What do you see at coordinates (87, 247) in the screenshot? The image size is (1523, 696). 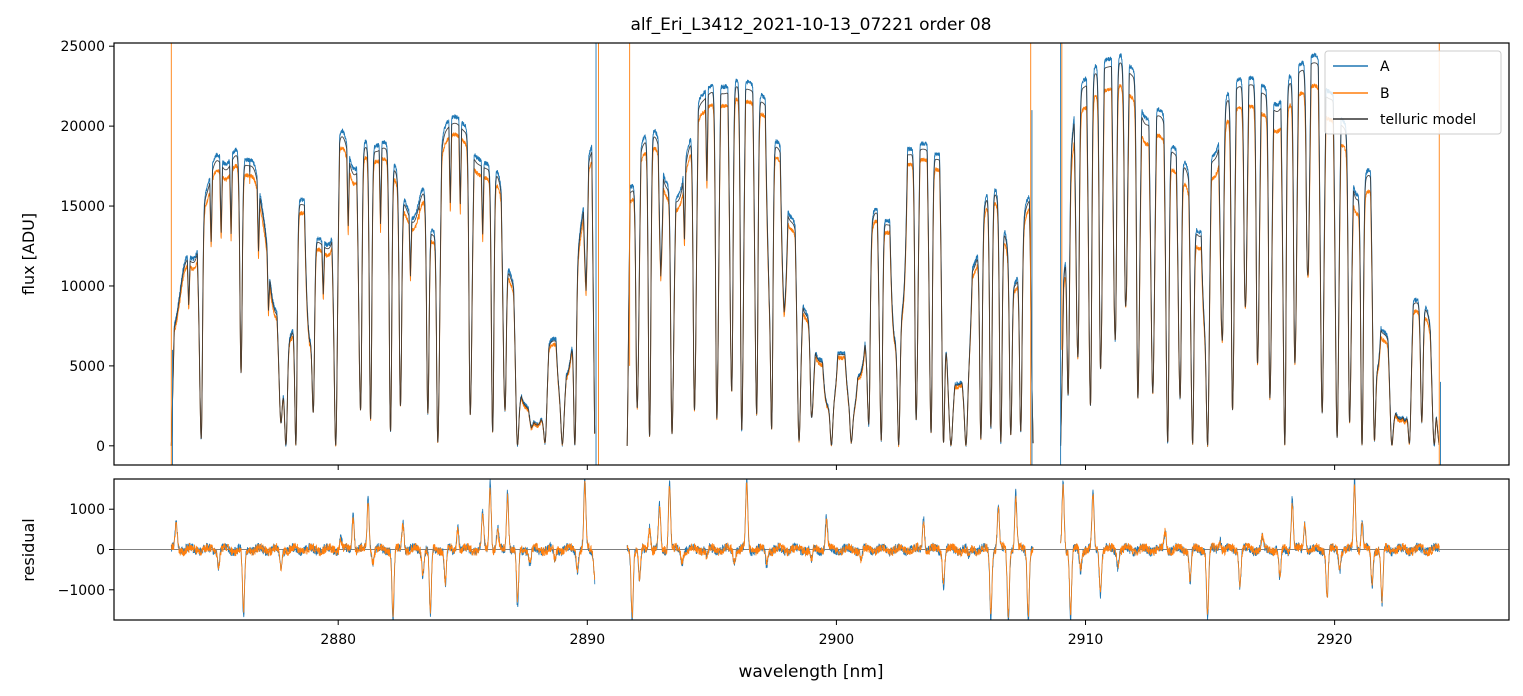 I see `flux-y-ticks: 0 5000 10000 15000 20000 25000` at bounding box center [87, 247].